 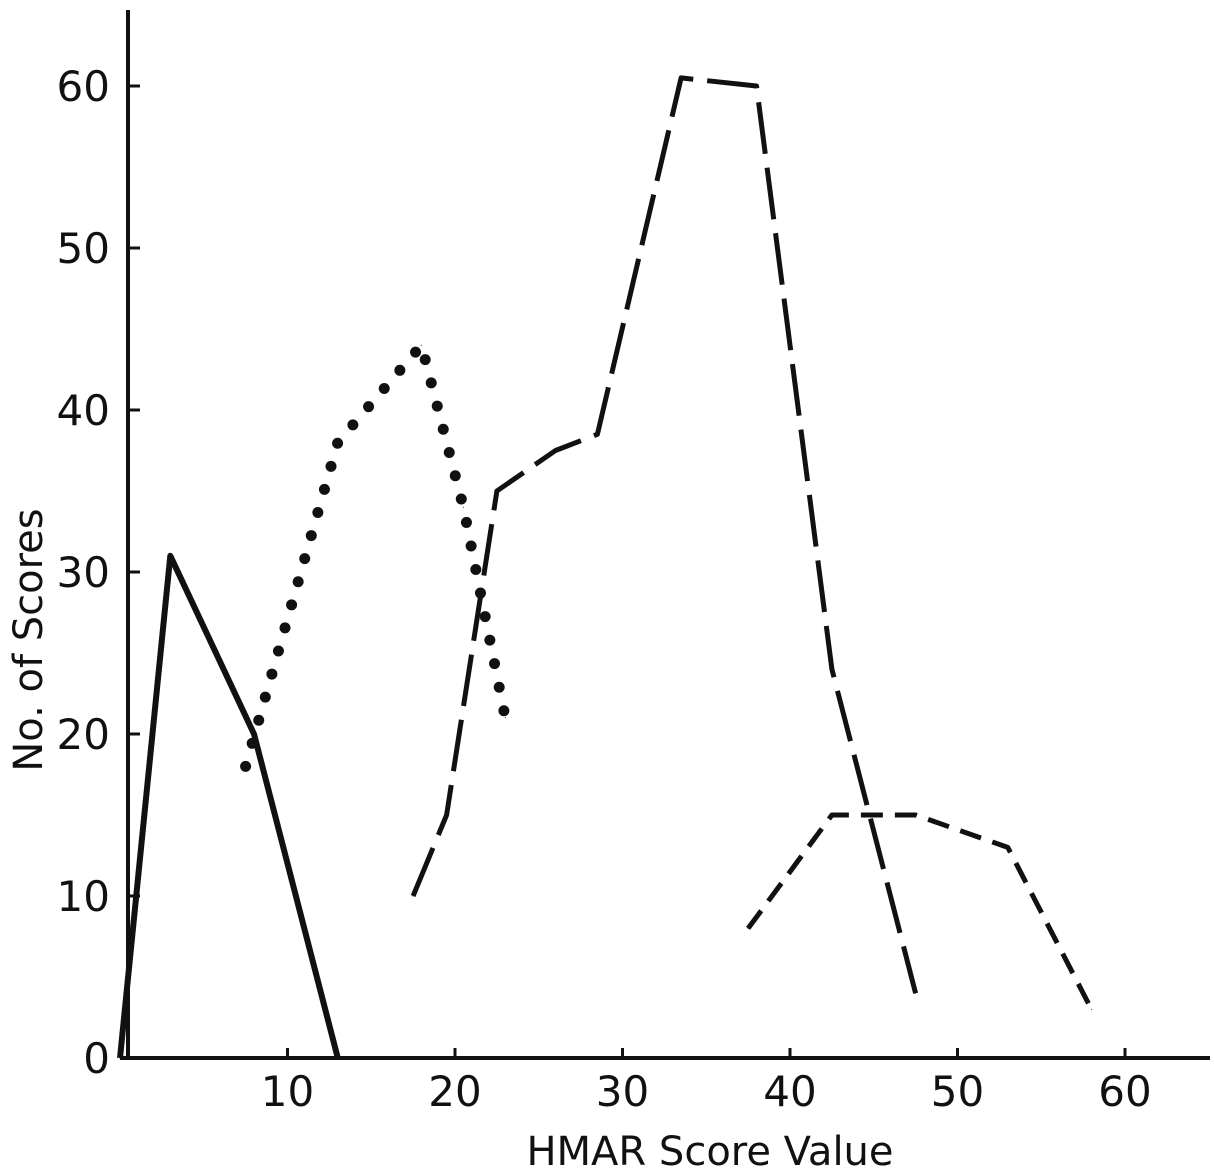 I want to click on y-tick-label: 40, so click(x=83, y=410).